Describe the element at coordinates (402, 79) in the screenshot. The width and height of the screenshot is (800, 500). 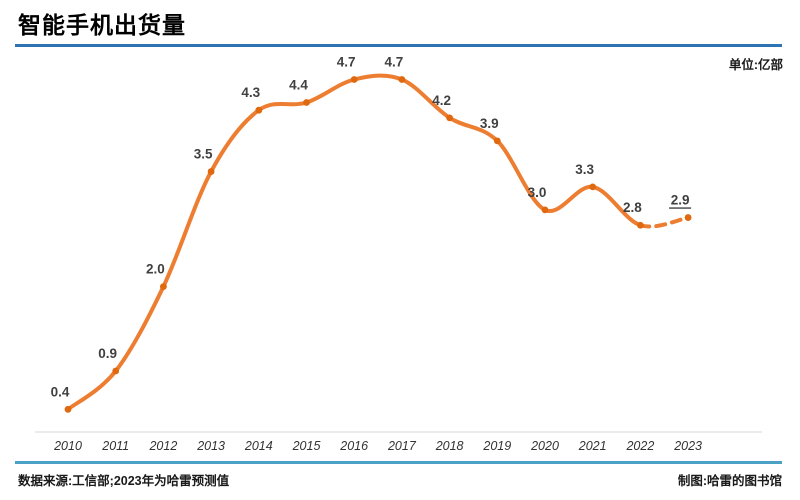
I see `data-point-2017` at that location.